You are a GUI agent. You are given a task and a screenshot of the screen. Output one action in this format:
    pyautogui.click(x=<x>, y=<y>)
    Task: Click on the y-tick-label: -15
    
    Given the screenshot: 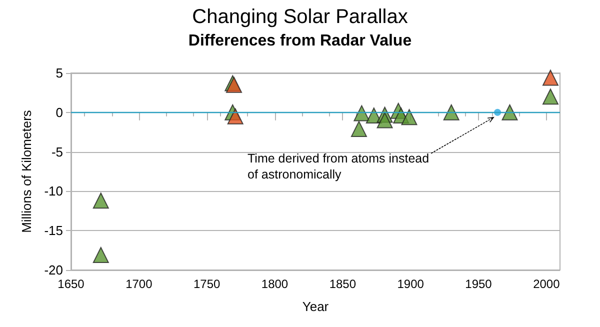 What is the action you would take?
    pyautogui.click(x=53, y=230)
    